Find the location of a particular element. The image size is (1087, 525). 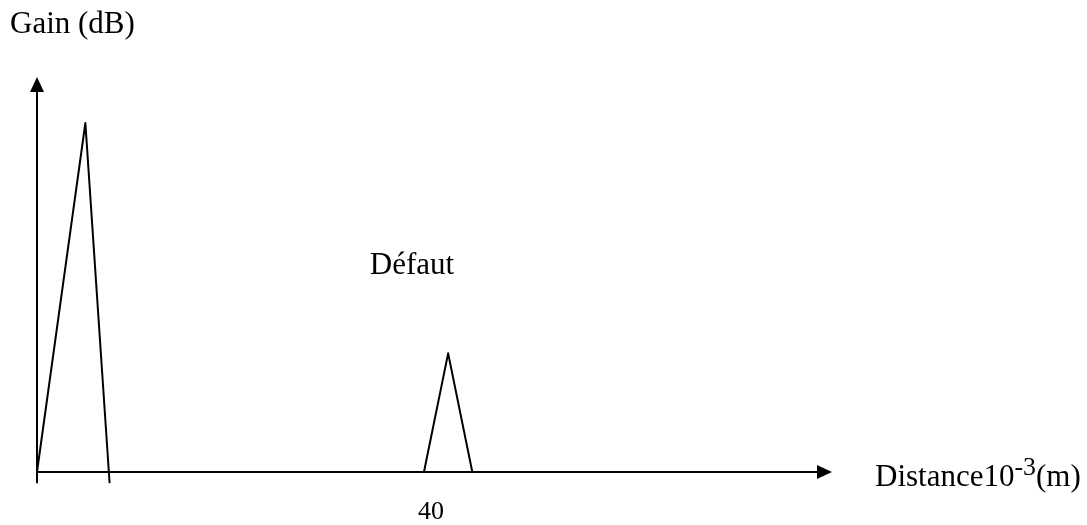

text: 40 is located at coordinates (431, 510).